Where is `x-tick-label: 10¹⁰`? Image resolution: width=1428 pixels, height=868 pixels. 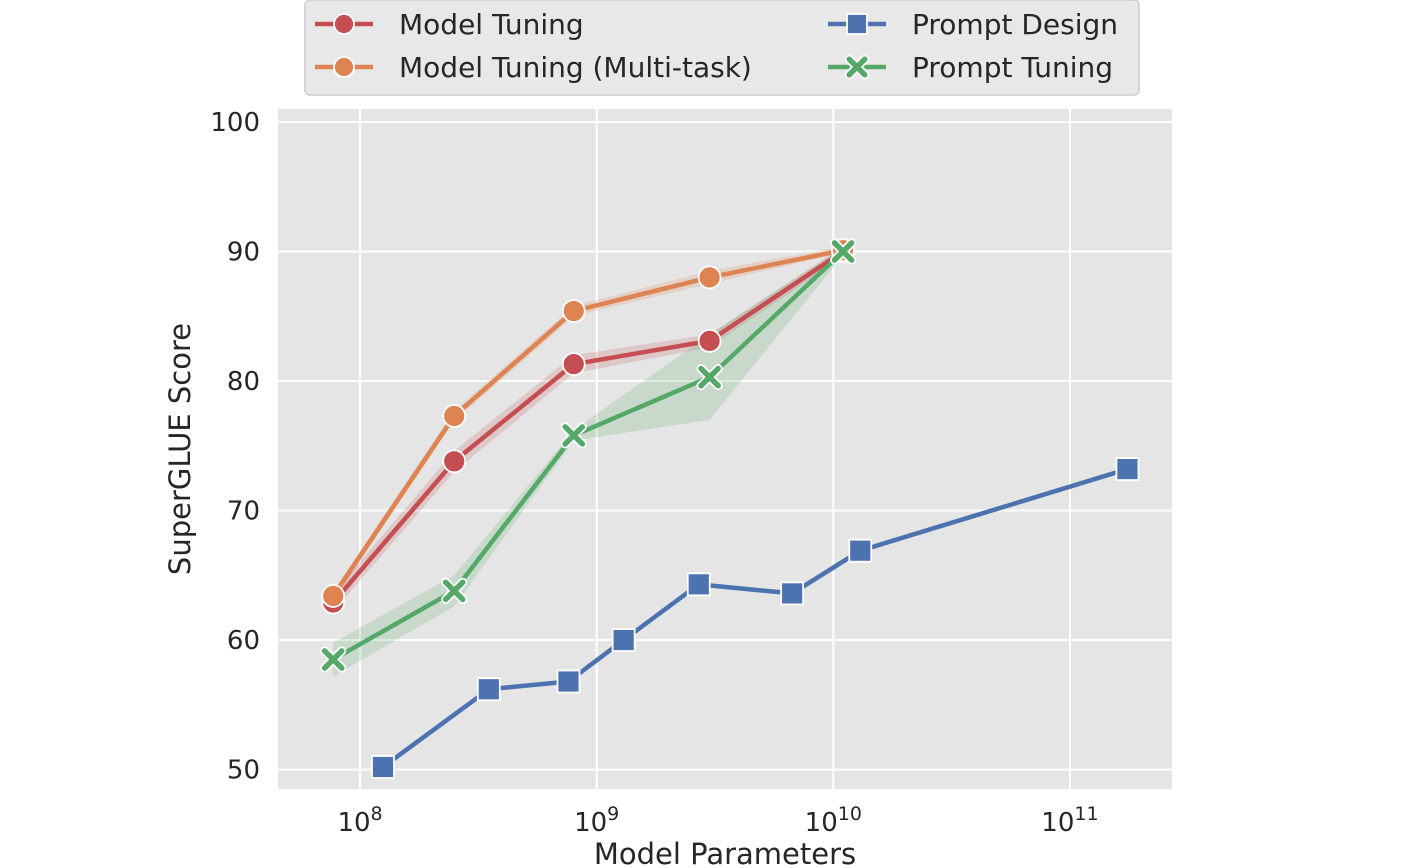 x-tick-label: 10¹⁰ is located at coordinates (833, 820).